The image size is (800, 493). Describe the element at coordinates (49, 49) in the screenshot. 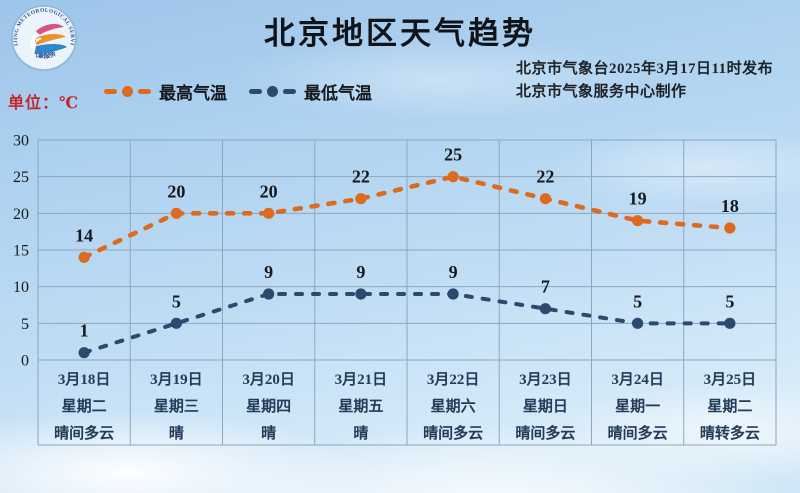

I see `logo-ribbon-blue` at that location.